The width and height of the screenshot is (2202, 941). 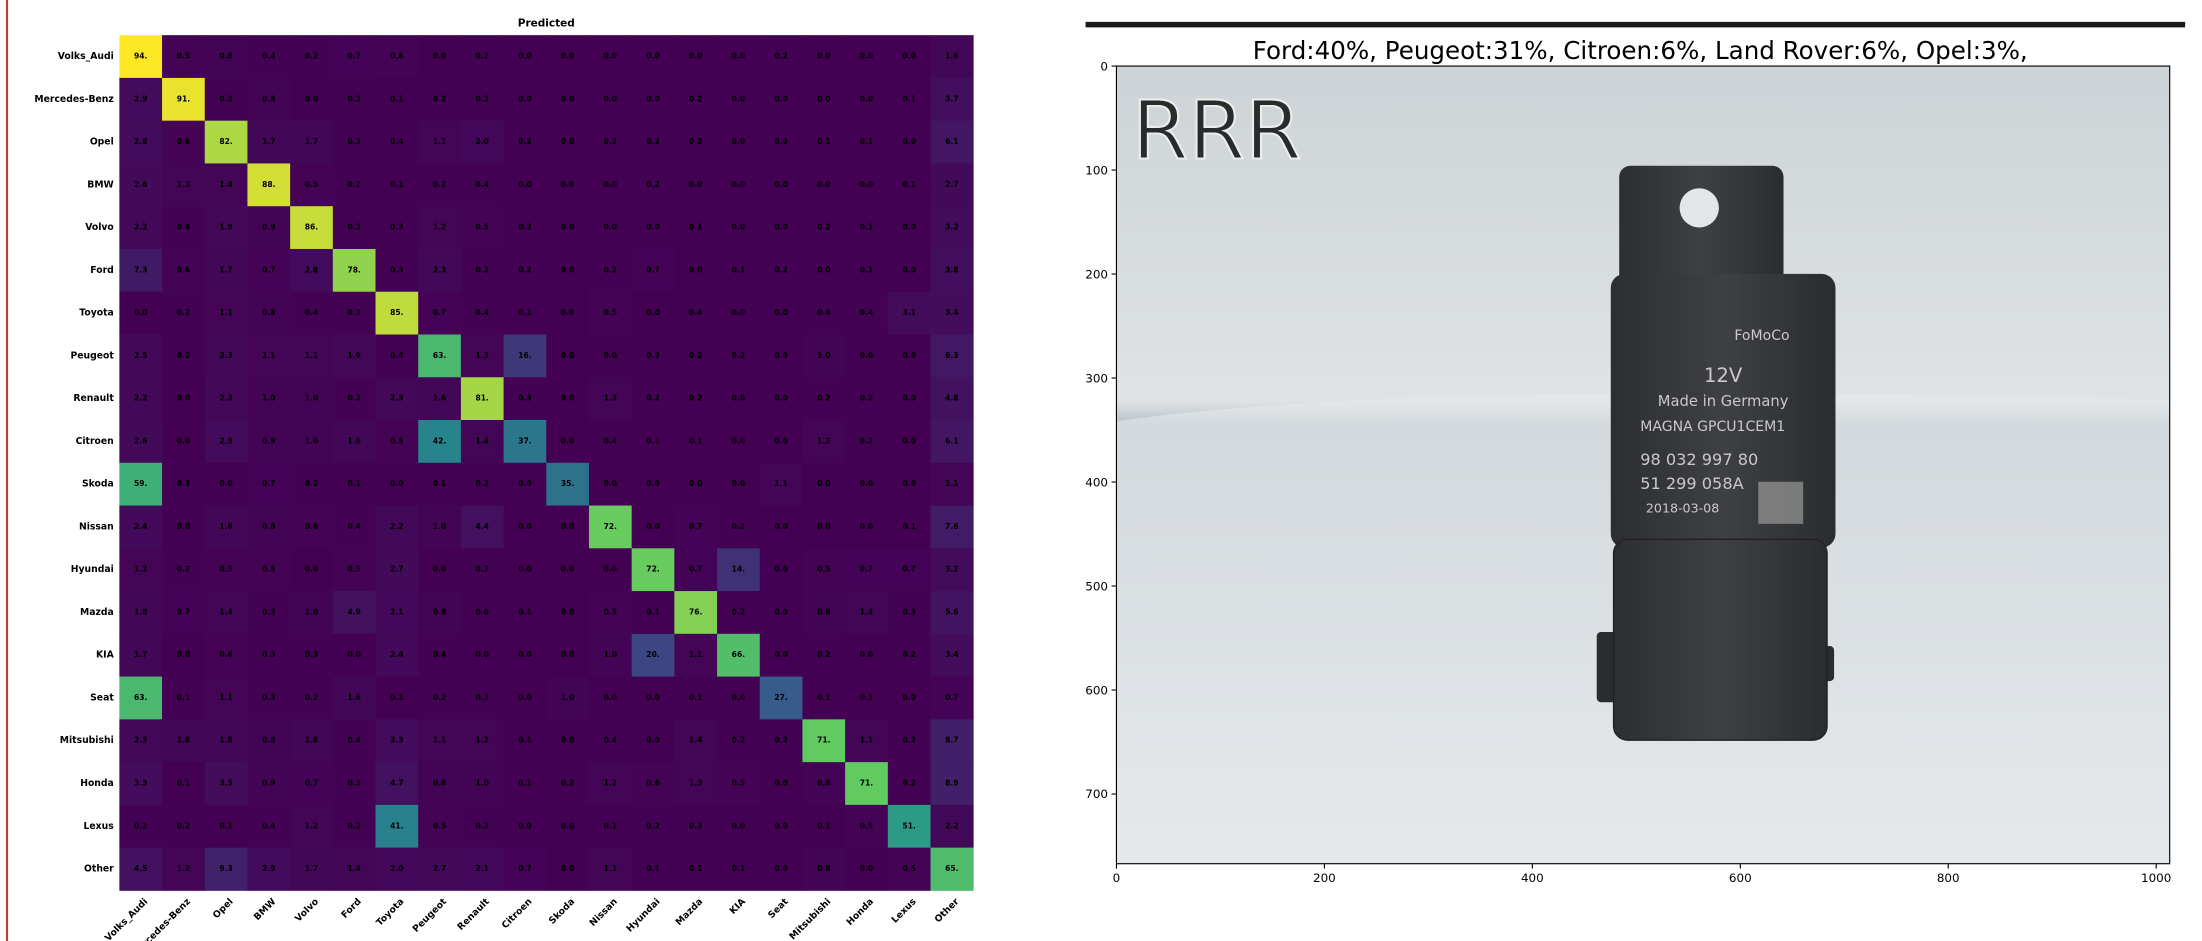 I want to click on cell-label: 63., so click(x=440, y=355).